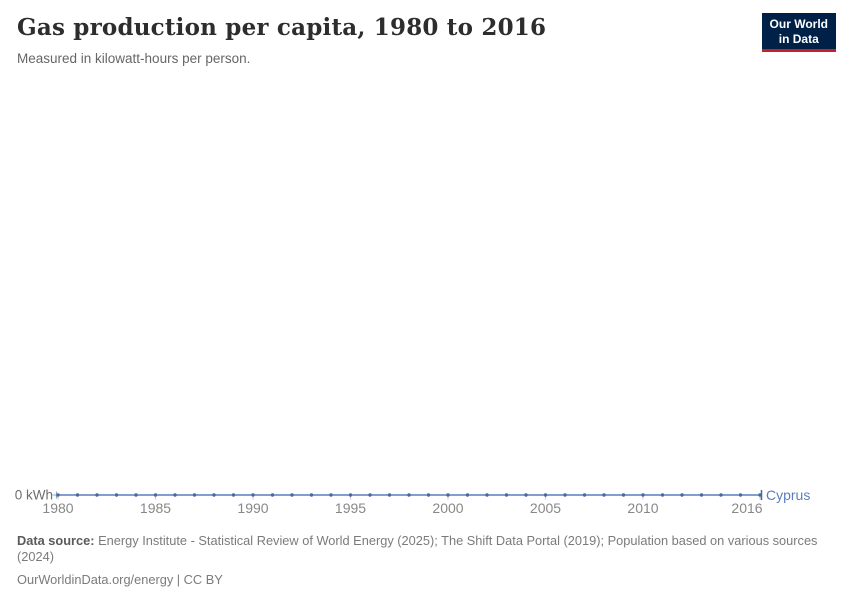 The height and width of the screenshot is (600, 850). Describe the element at coordinates (350, 508) in the screenshot. I see `x-axis-tick-label: 1995` at that location.